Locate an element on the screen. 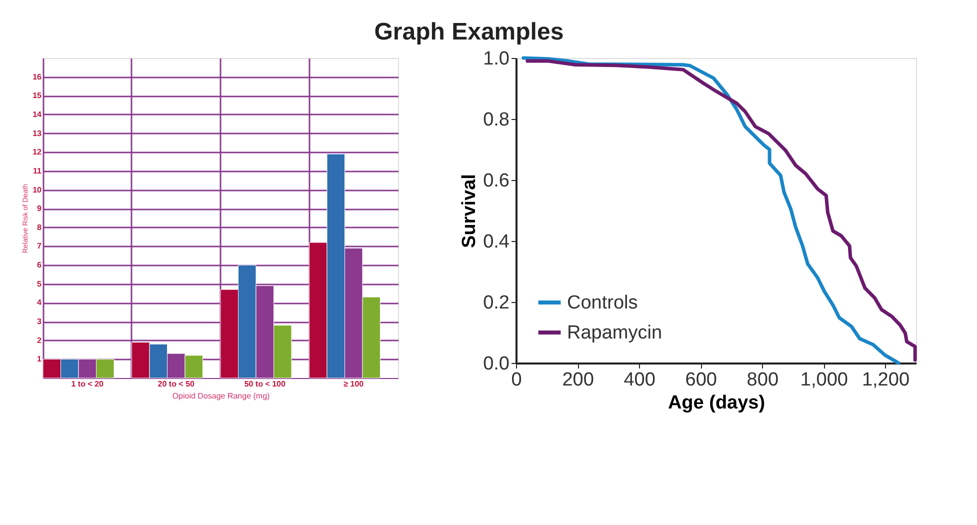  y-tick-label: 0.6 is located at coordinates (496, 181).